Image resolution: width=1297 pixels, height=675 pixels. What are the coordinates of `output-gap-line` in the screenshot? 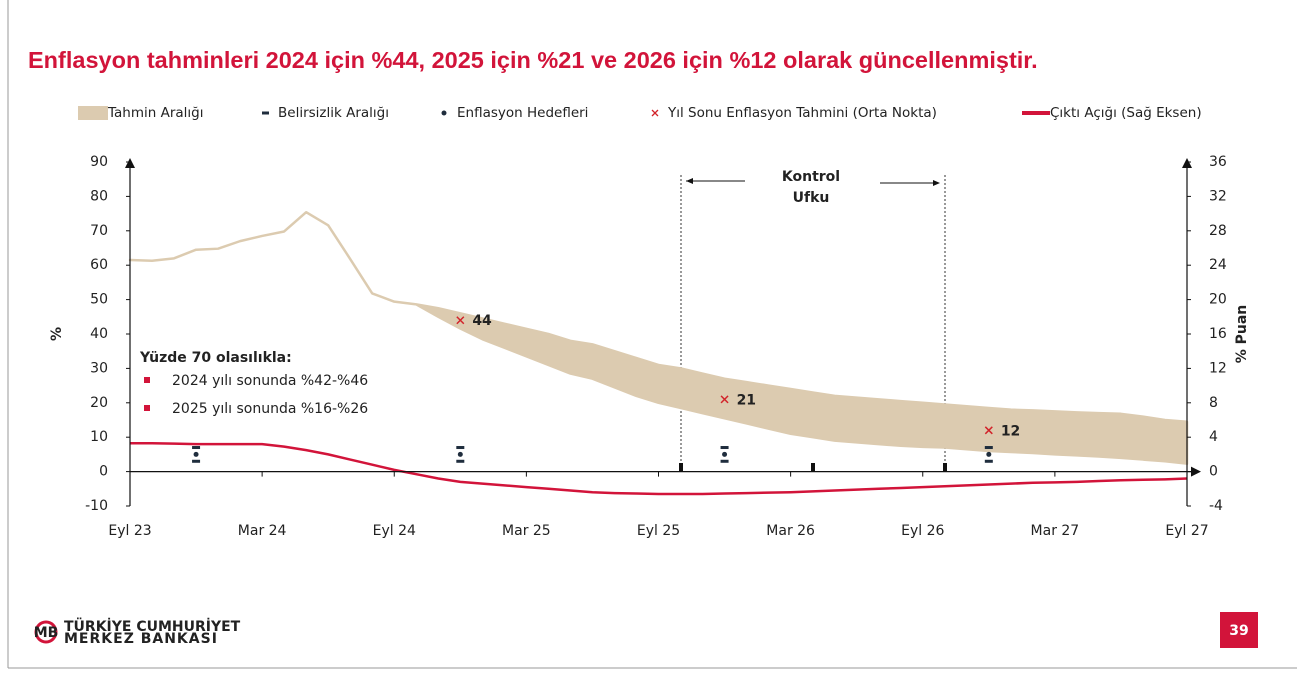 It's located at (659, 468).